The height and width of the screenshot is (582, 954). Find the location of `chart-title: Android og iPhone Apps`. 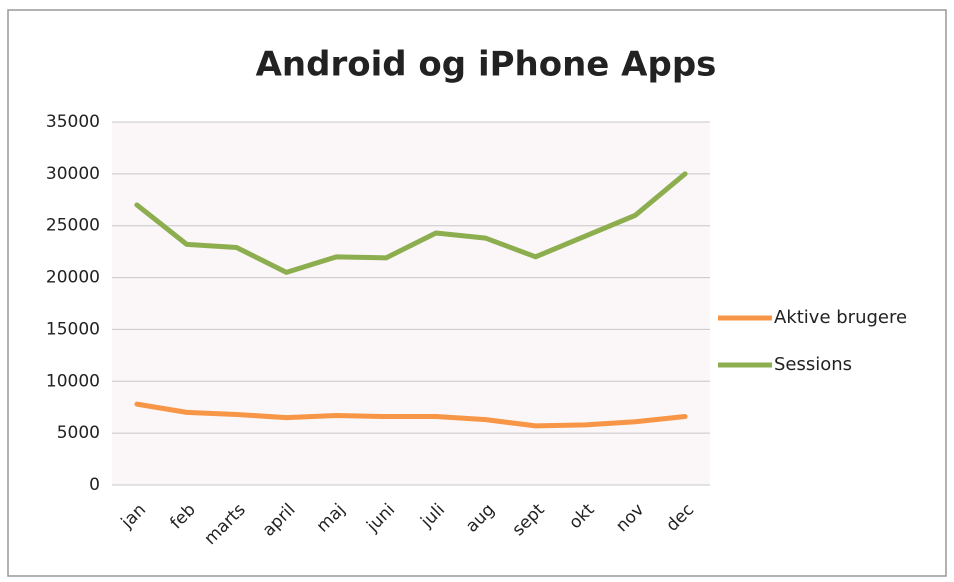

chart-title: Android og iPhone Apps is located at coordinates (486, 65).